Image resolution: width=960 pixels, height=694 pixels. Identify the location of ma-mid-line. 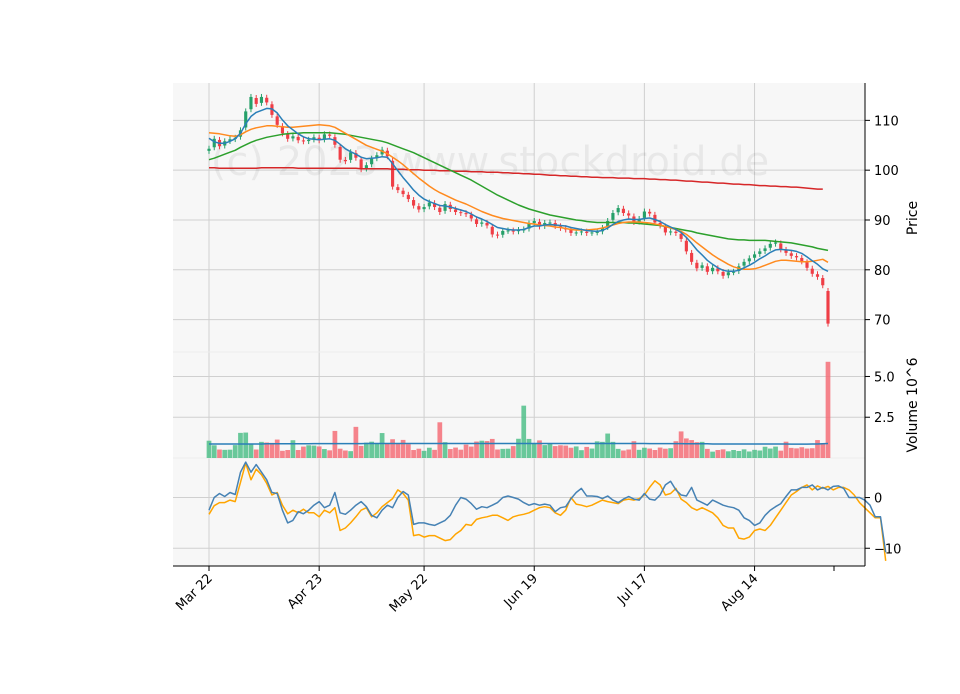
(518, 197).